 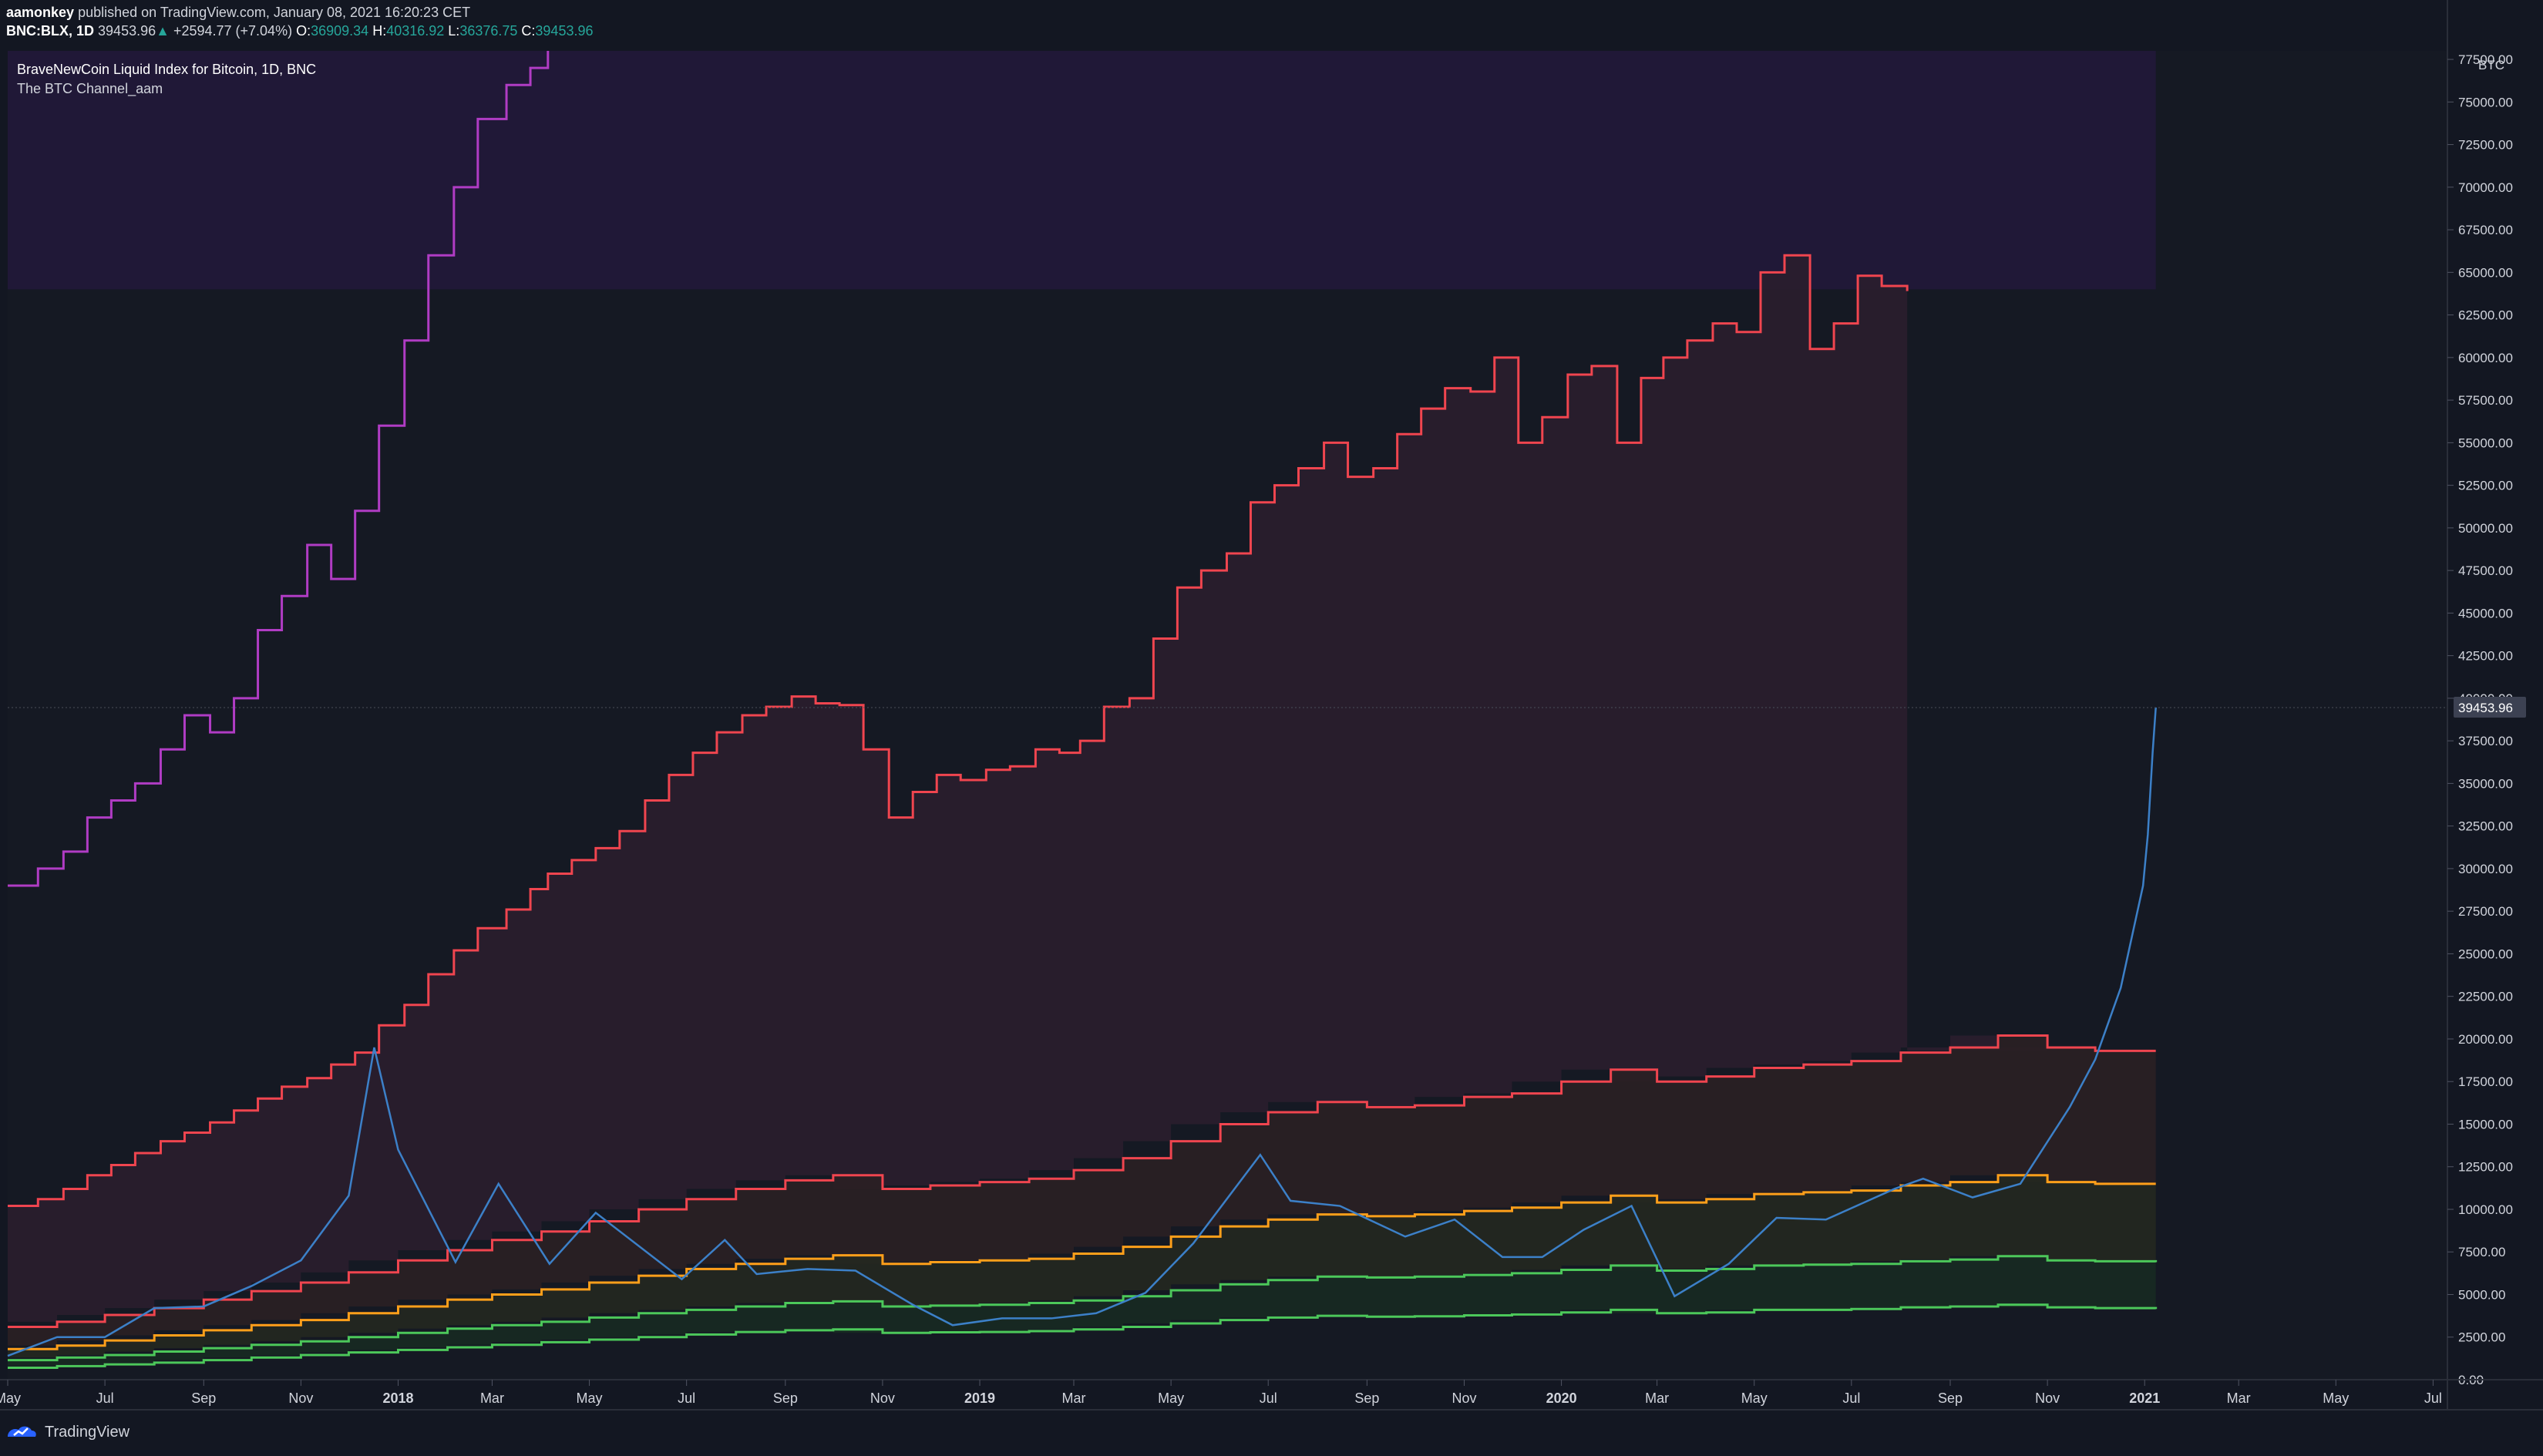 I want to click on low-label: L:, so click(x=454, y=31).